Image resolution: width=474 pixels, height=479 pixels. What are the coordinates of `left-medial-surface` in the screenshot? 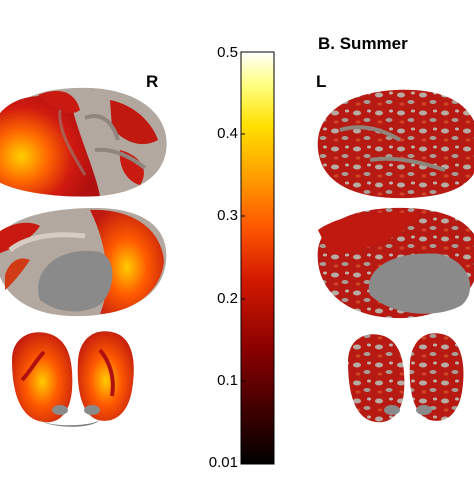 It's located at (395, 263).